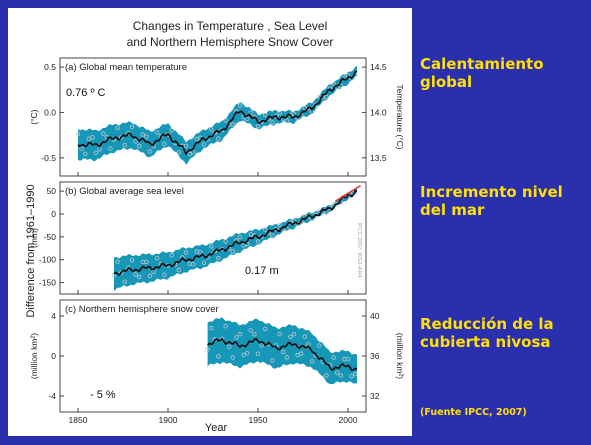 The image size is (591, 445). I want to click on change-annotation: 0.76 º C, so click(86, 93).